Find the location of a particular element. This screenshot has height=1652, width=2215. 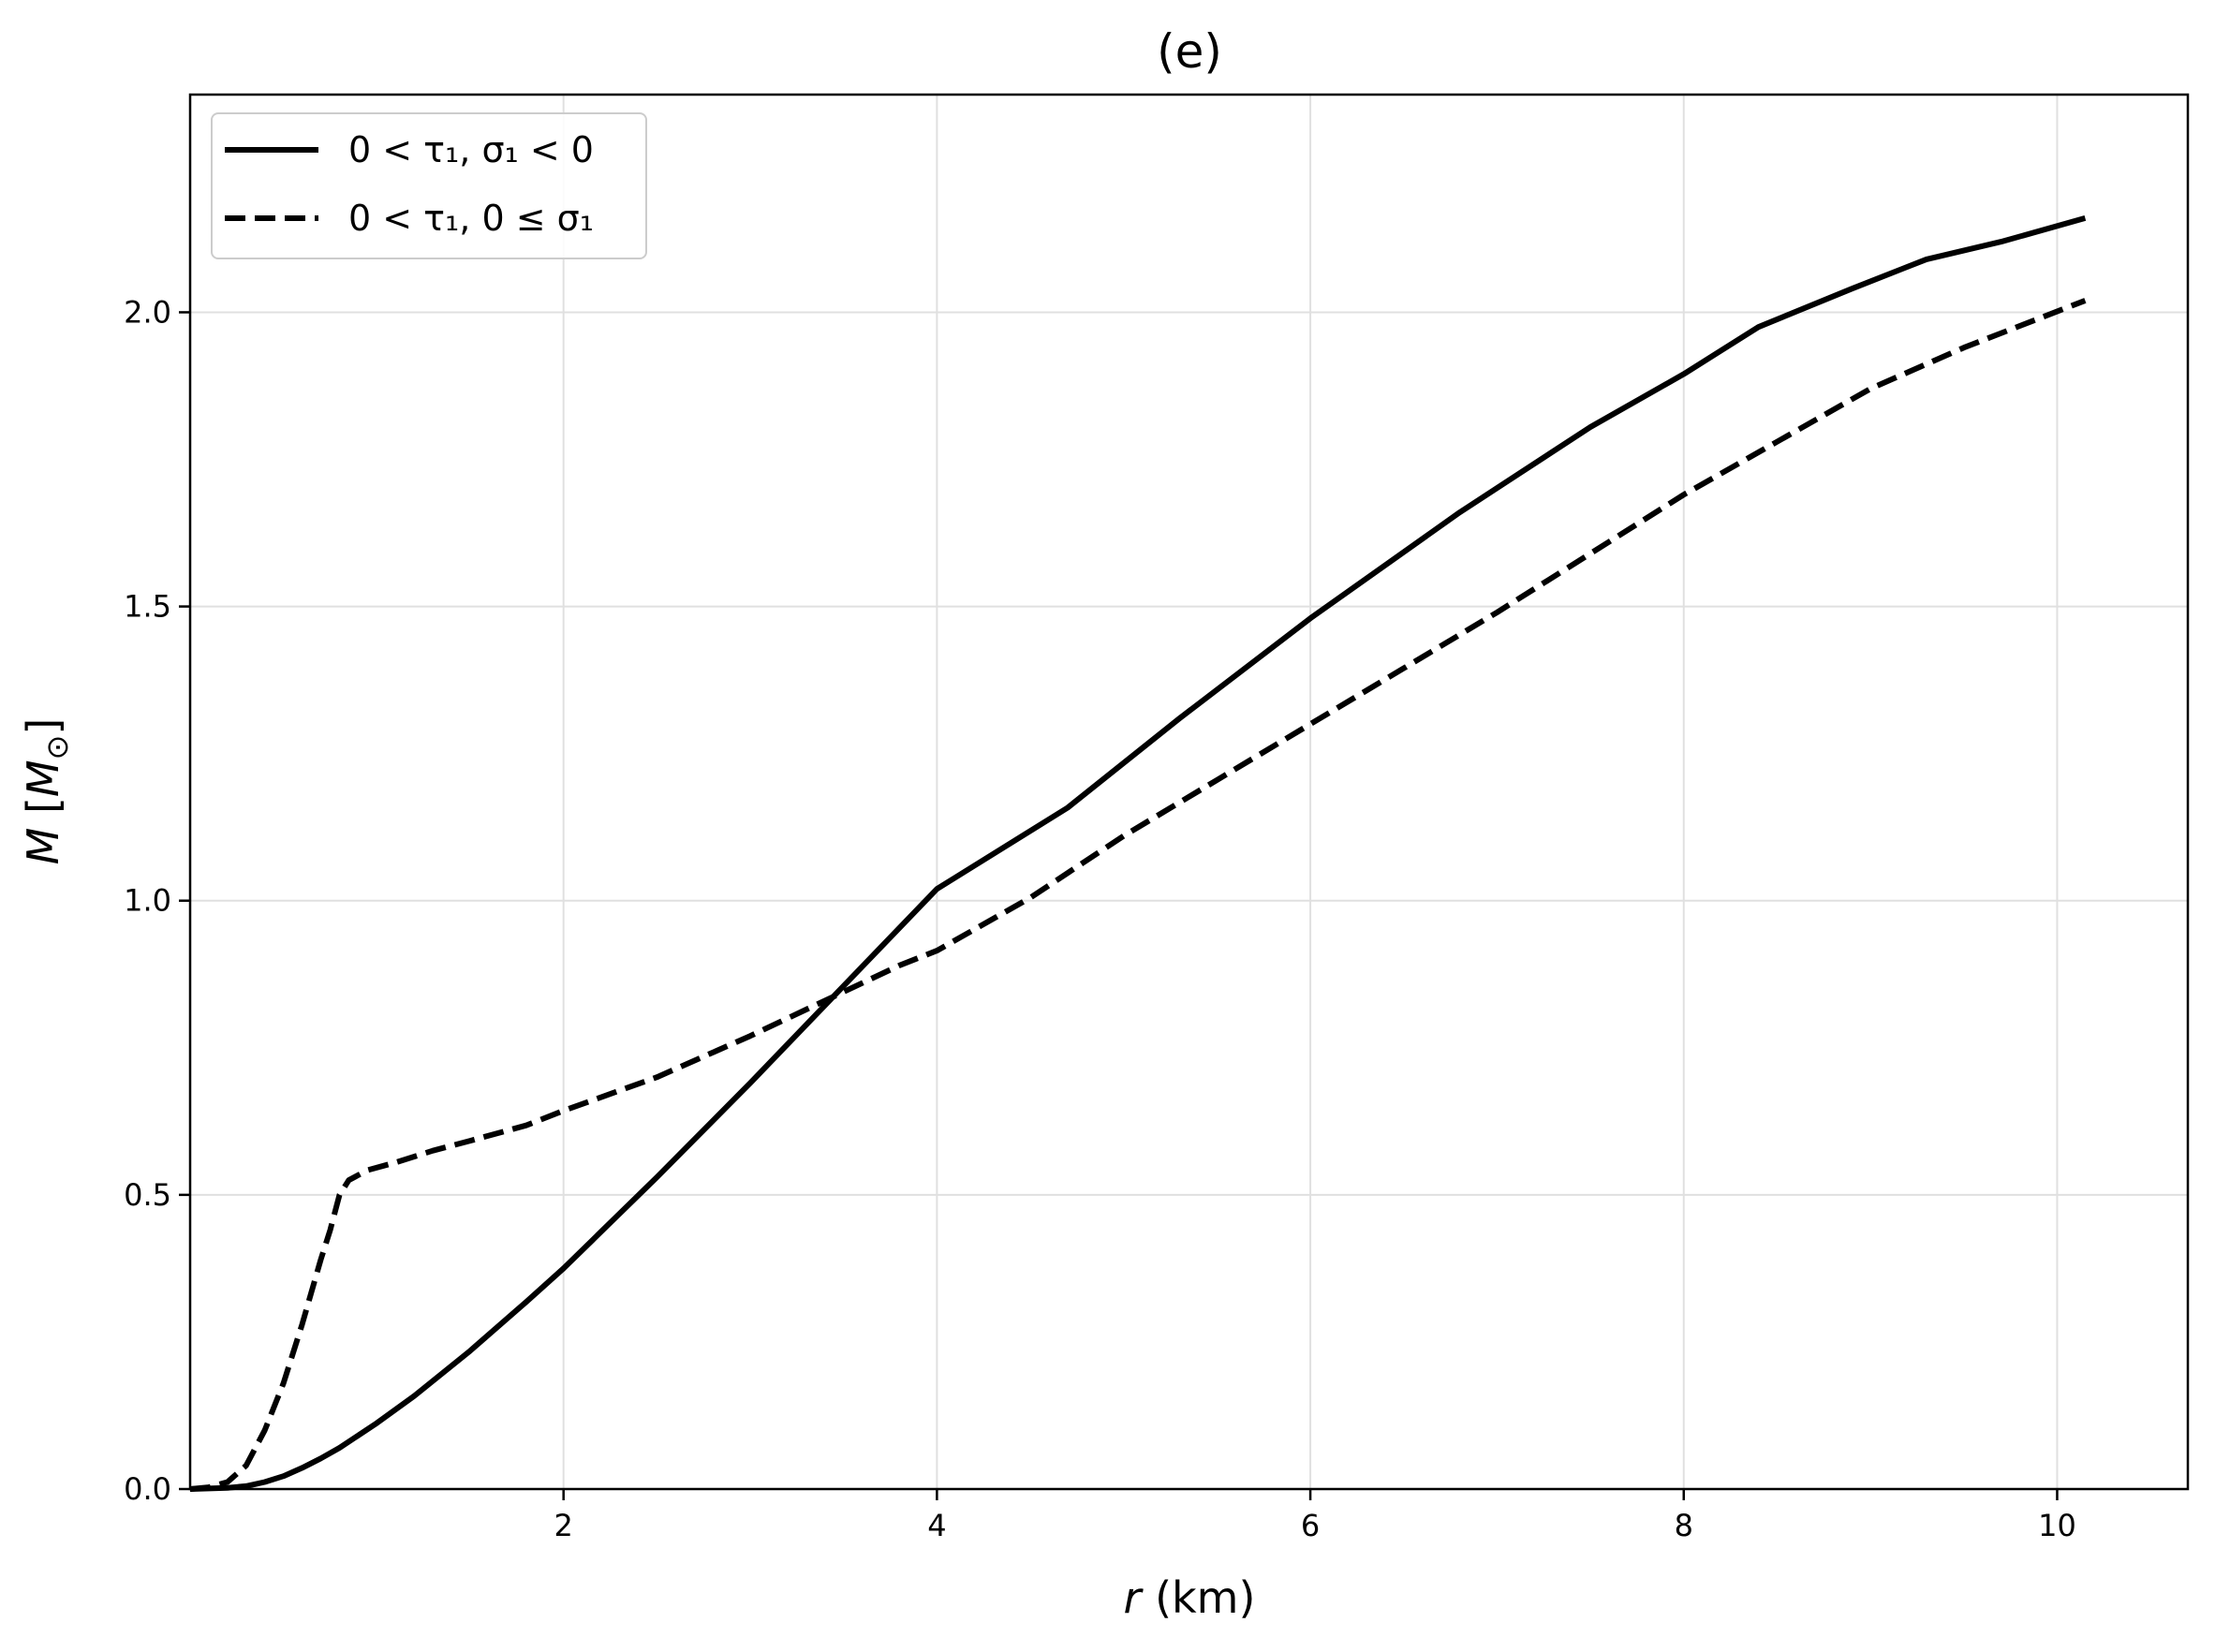

y-axis-label-sub: ⊙ is located at coordinates (57, 747).